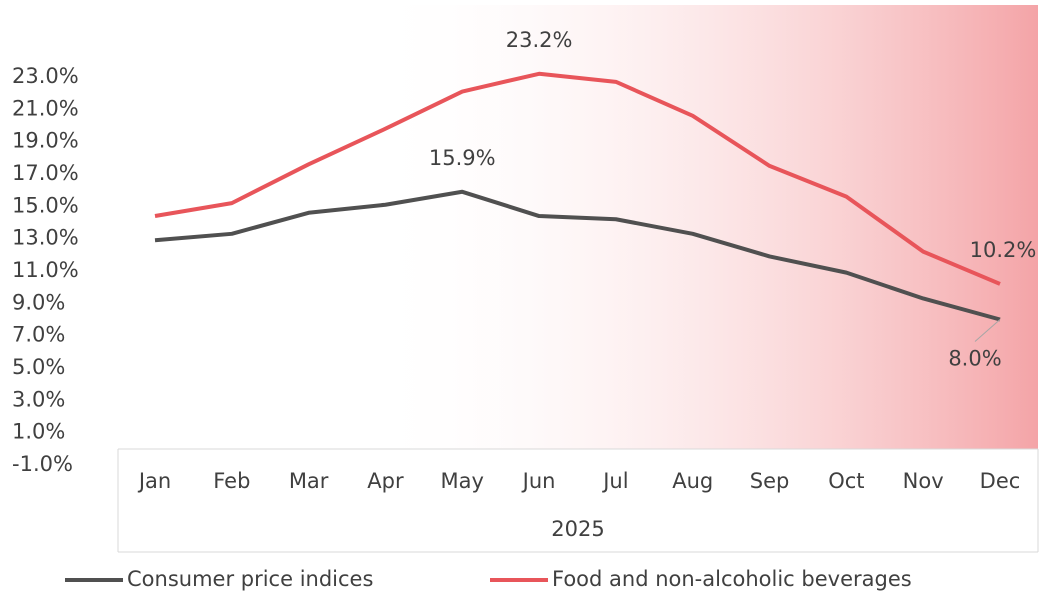 The height and width of the screenshot is (597, 1043). What do you see at coordinates (38, 432) in the screenshot?
I see `y-tick-label: 1.0%` at bounding box center [38, 432].